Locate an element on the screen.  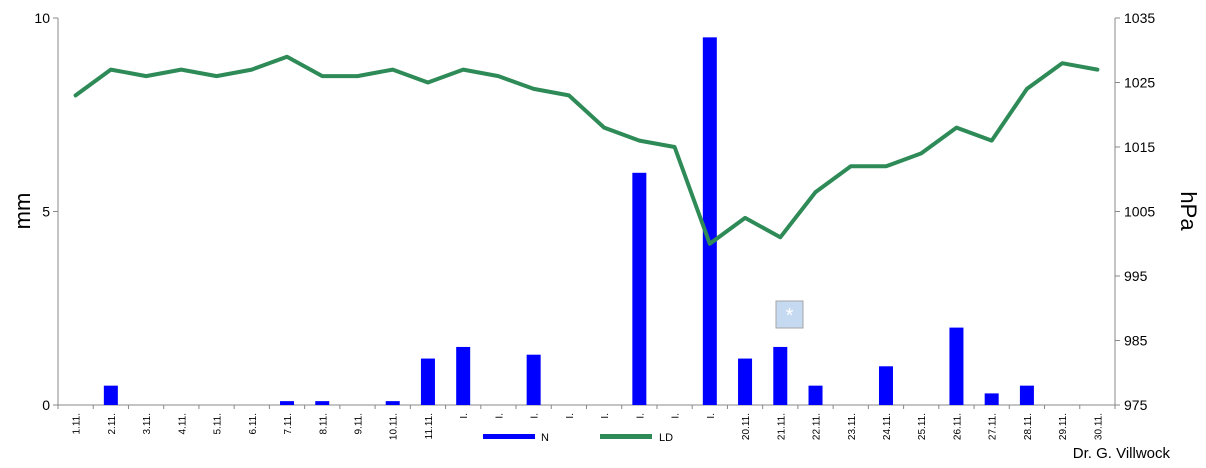
x-tick-label: 30.11. is located at coordinates (1098, 426).